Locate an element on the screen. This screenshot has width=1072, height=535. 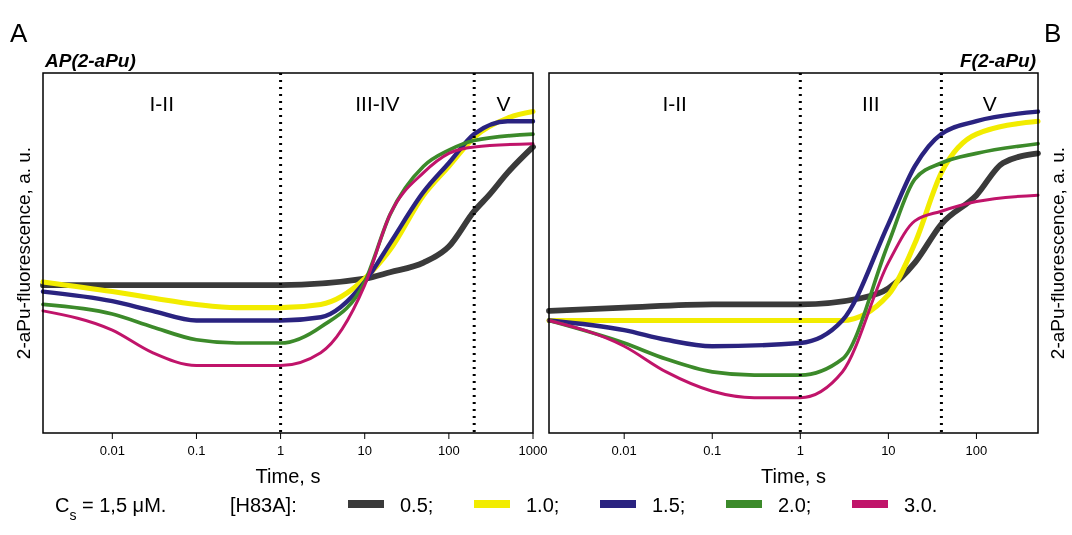
legend-label: 2.0; is located at coordinates (795, 505).